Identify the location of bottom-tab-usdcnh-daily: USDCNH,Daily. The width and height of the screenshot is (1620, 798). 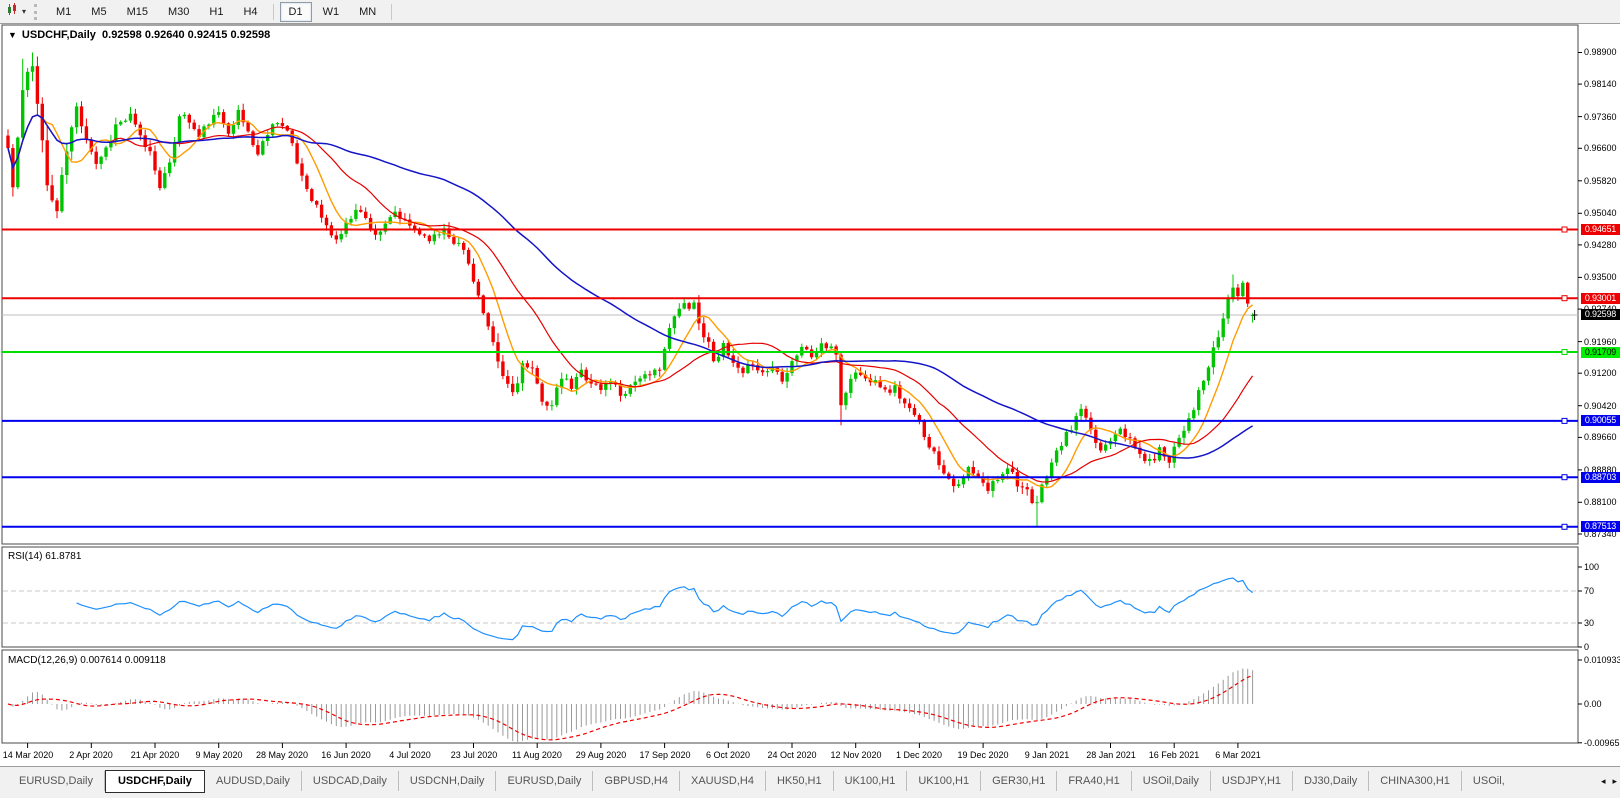
(448, 781).